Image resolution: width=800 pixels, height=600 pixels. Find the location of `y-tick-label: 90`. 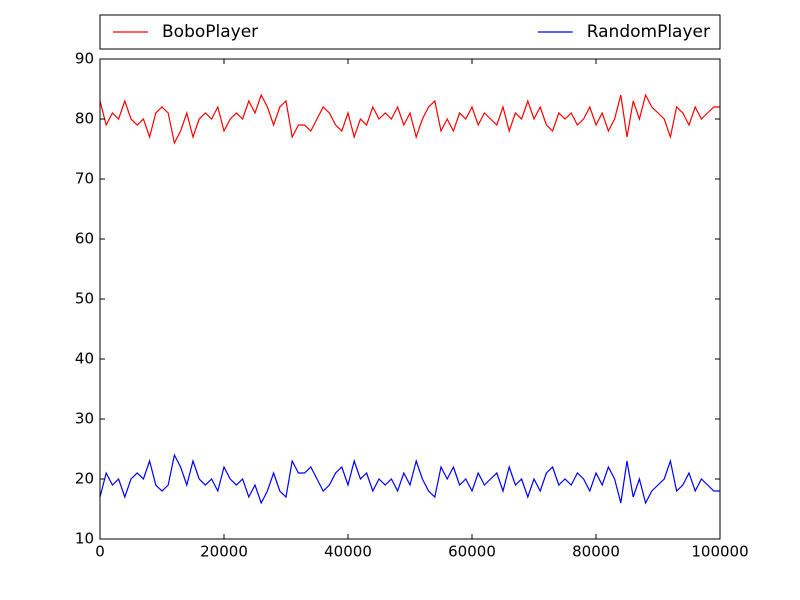

y-tick-label: 90 is located at coordinates (84, 59).